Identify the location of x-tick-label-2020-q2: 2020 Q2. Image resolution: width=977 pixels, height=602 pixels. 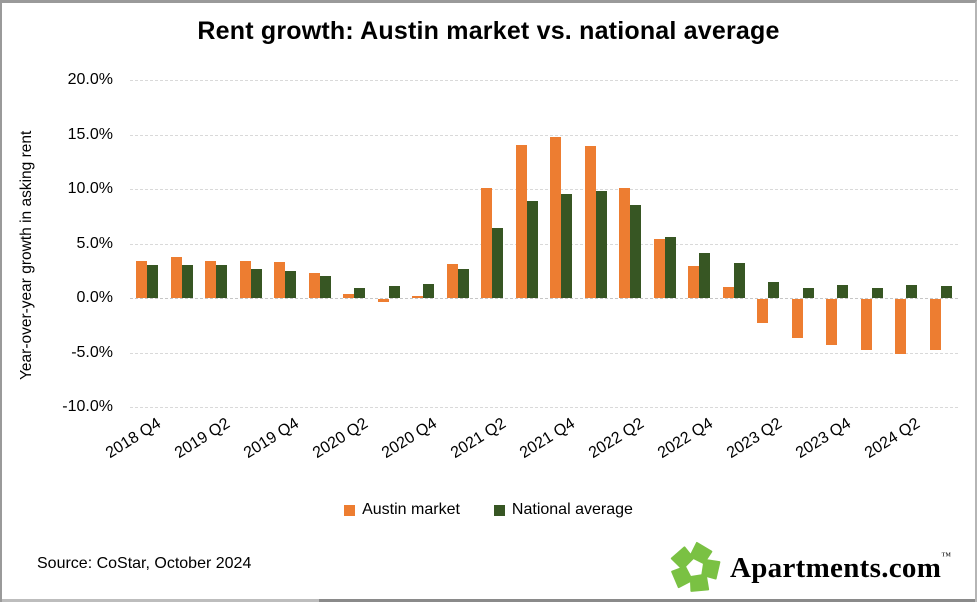
(341, 438).